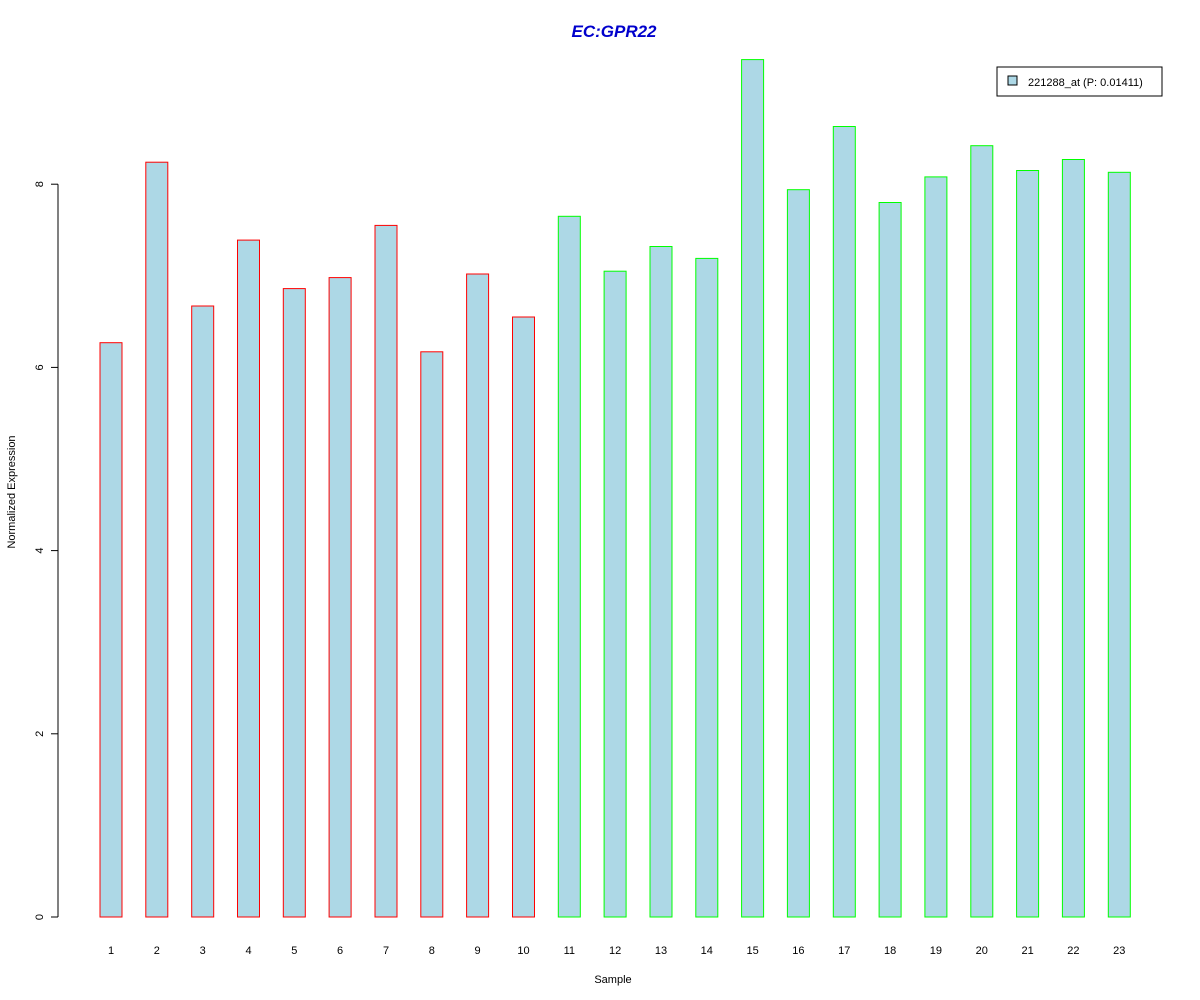  I want to click on x-tick-label: 14, so click(707, 951).